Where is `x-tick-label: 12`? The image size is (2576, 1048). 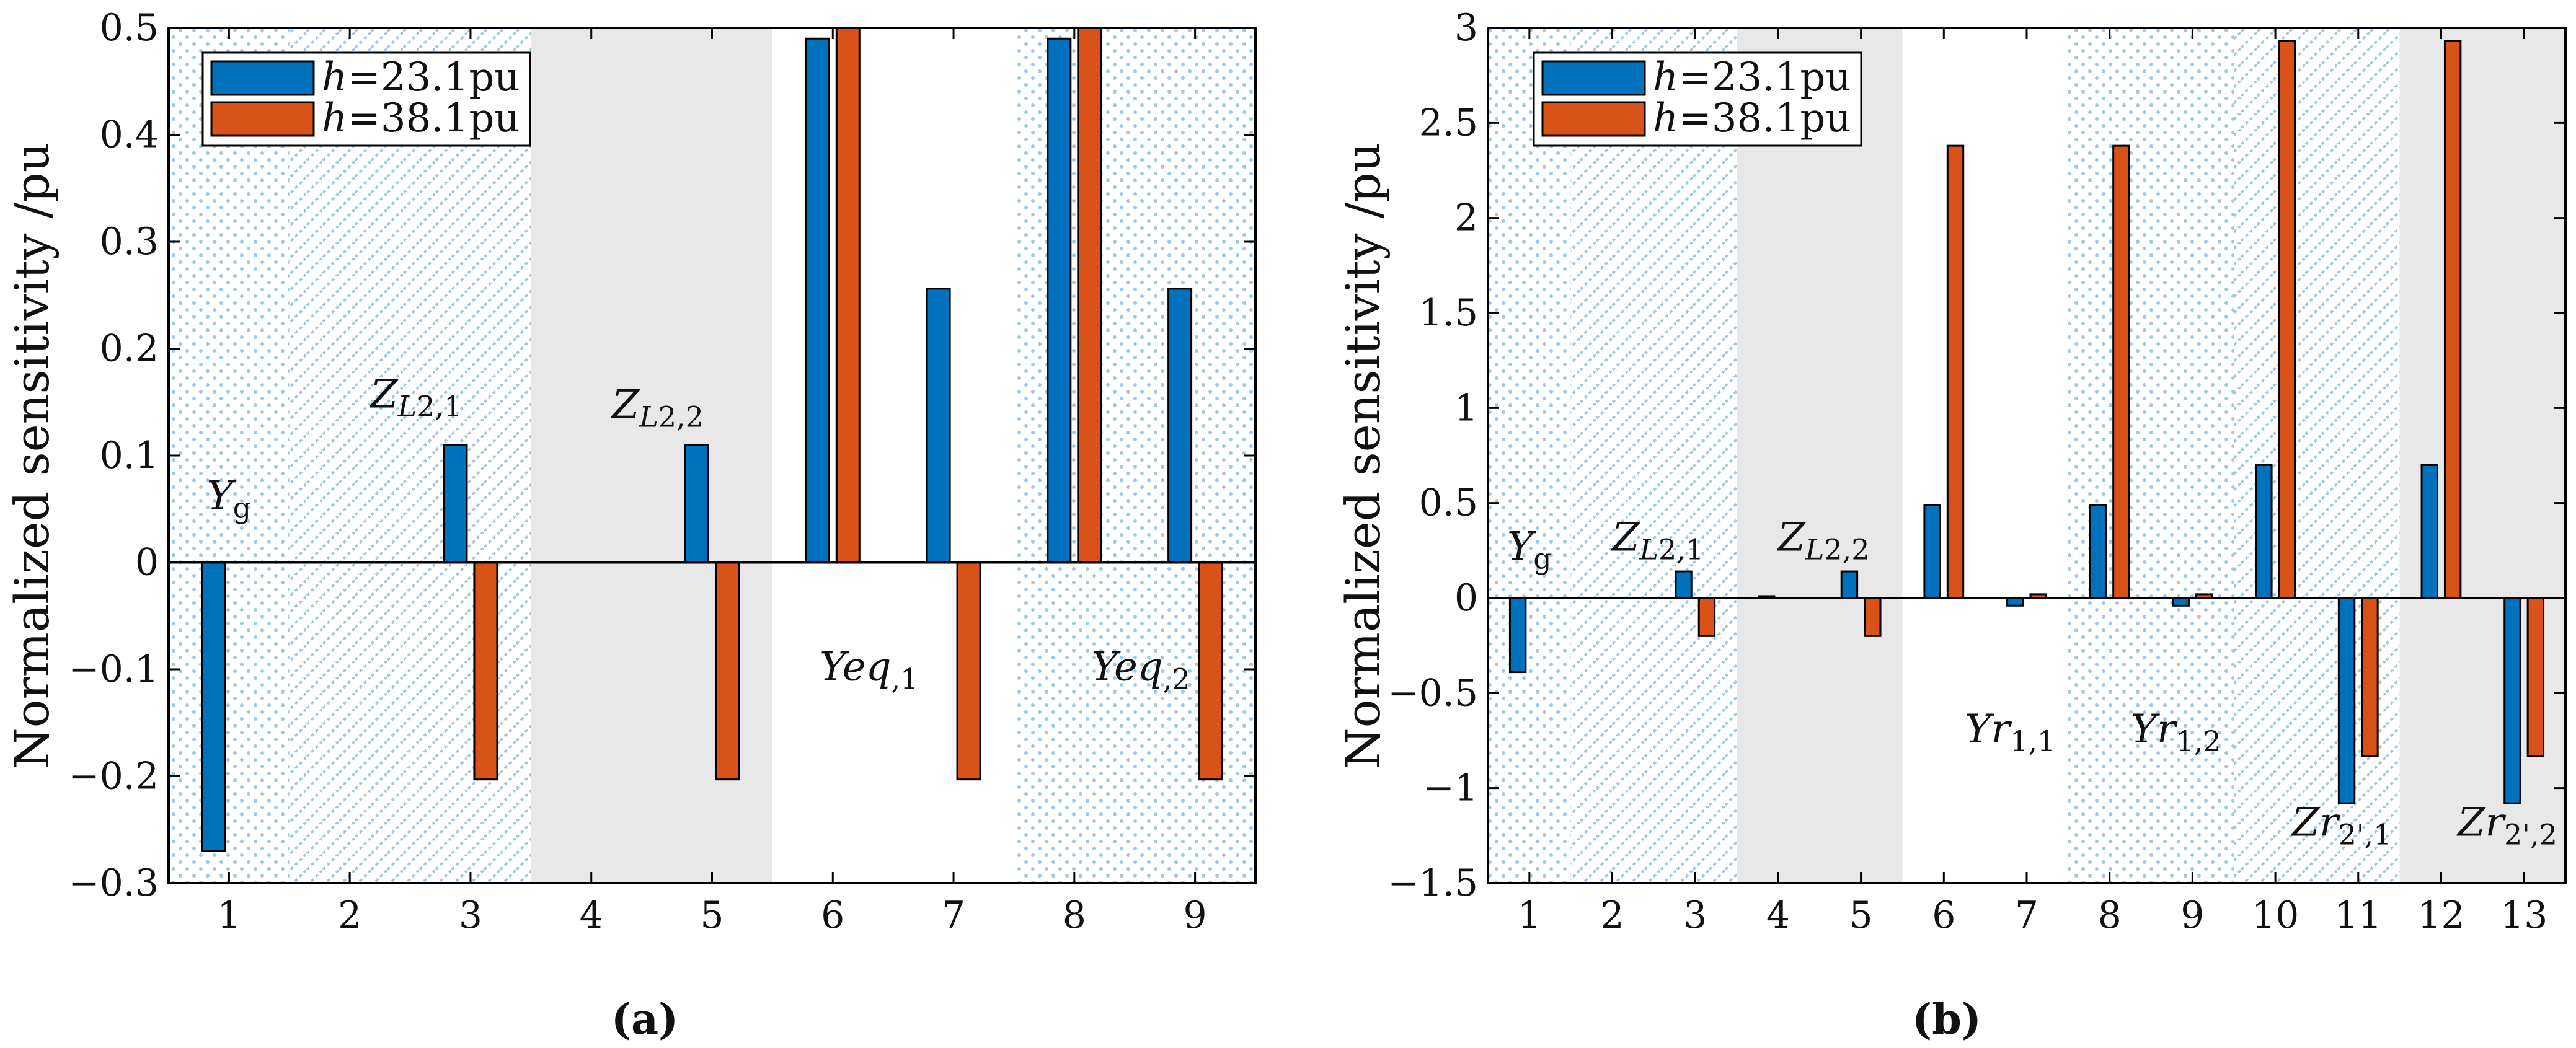 x-tick-label: 12 is located at coordinates (2440, 915).